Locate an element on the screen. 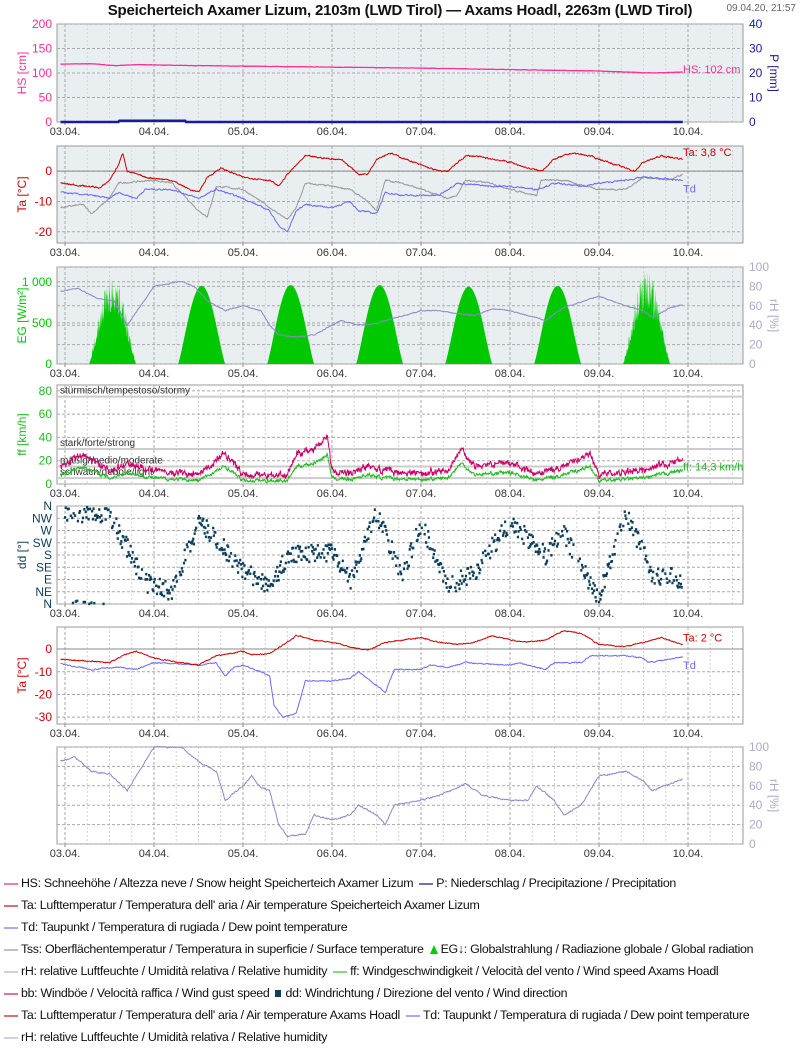  td-line is located at coordinates (371, 204).